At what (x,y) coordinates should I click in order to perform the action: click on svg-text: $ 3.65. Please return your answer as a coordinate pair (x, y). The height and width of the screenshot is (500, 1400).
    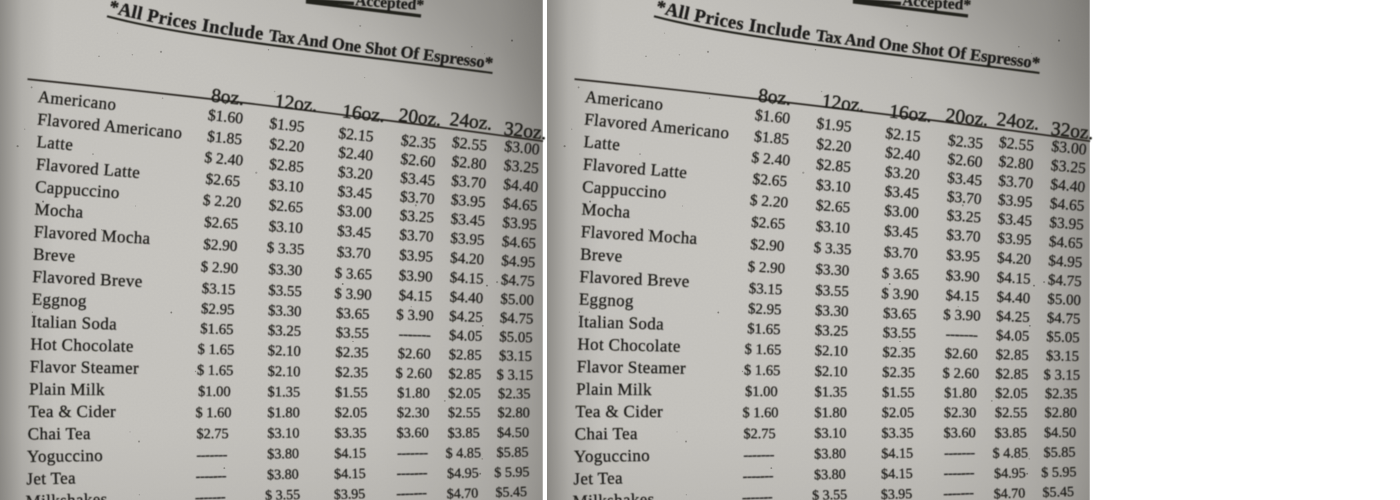
    Looking at the image, I should click on (353, 275).